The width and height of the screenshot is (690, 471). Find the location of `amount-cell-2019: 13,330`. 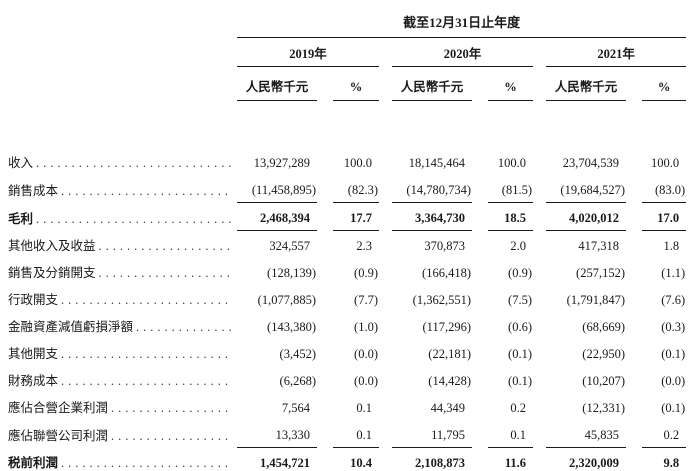

amount-cell-2019: 13,330 is located at coordinates (277, 434).